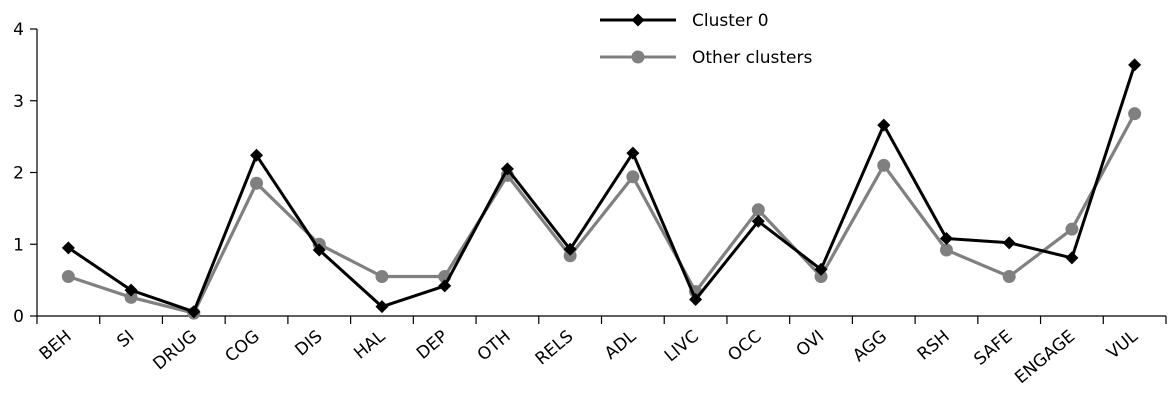 This screenshot has width=1169, height=405. I want to click on legend-label: Cluster 0, so click(730, 21).